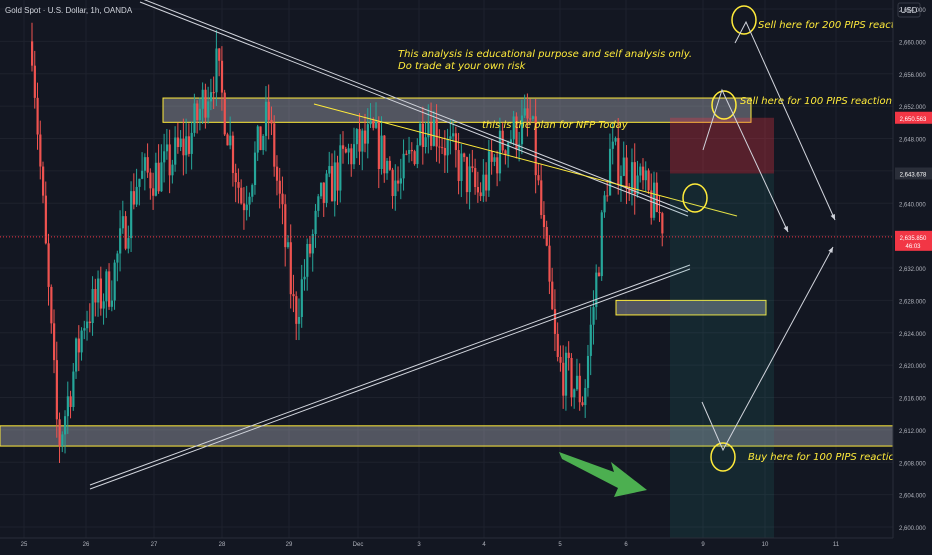 The height and width of the screenshot is (555, 932). What do you see at coordinates (816, 101) in the screenshot?
I see `sell-100-label: Sell here for 100 PIPS reaction` at bounding box center [816, 101].